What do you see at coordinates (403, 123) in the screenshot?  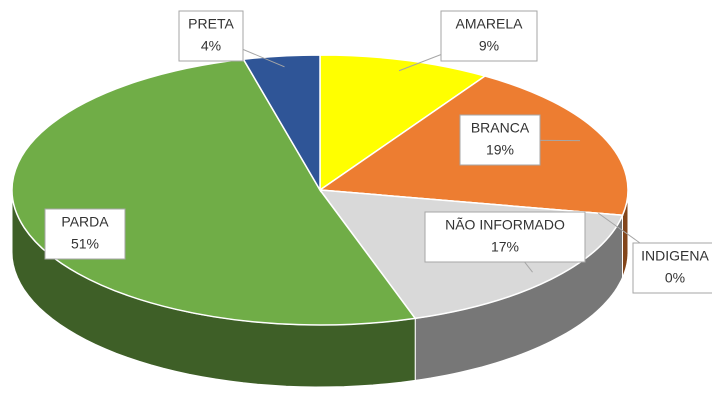 I see `pie-slice` at bounding box center [403, 123].